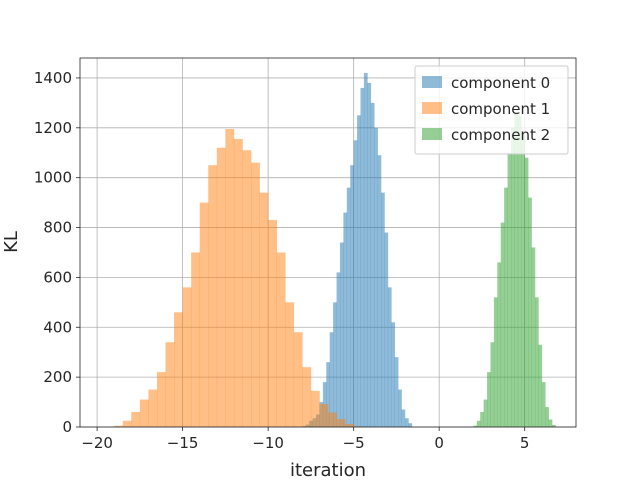 Image resolution: width=640 pixels, height=480 pixels. What do you see at coordinates (525, 443) in the screenshot?
I see `x-tick-label: 5` at bounding box center [525, 443].